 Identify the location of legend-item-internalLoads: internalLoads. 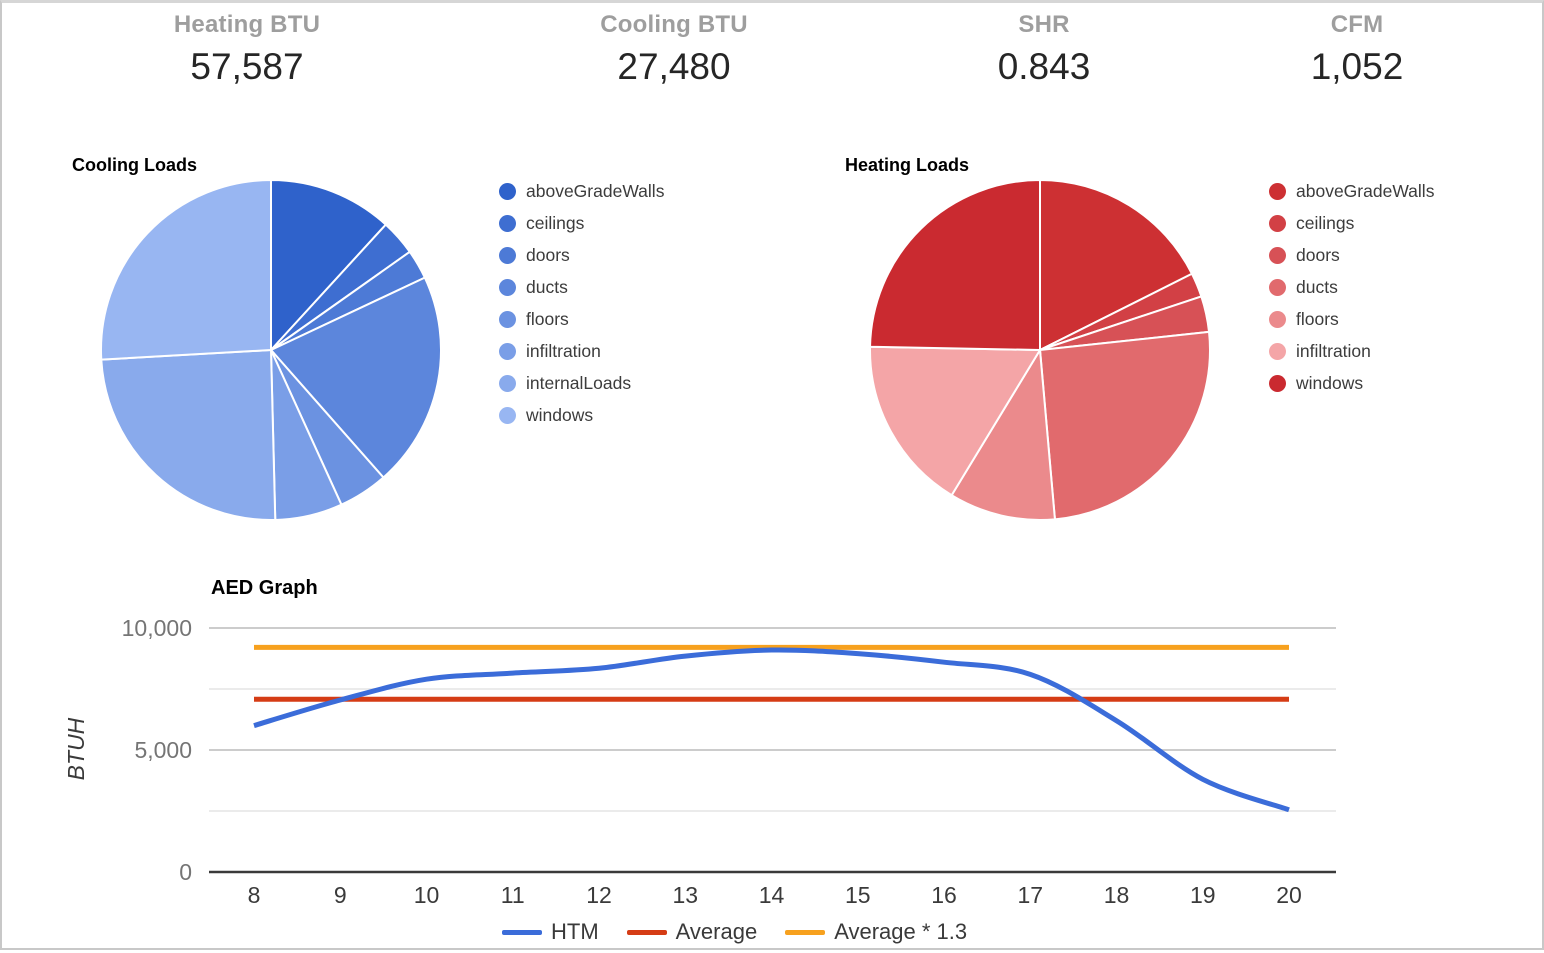
(581, 383).